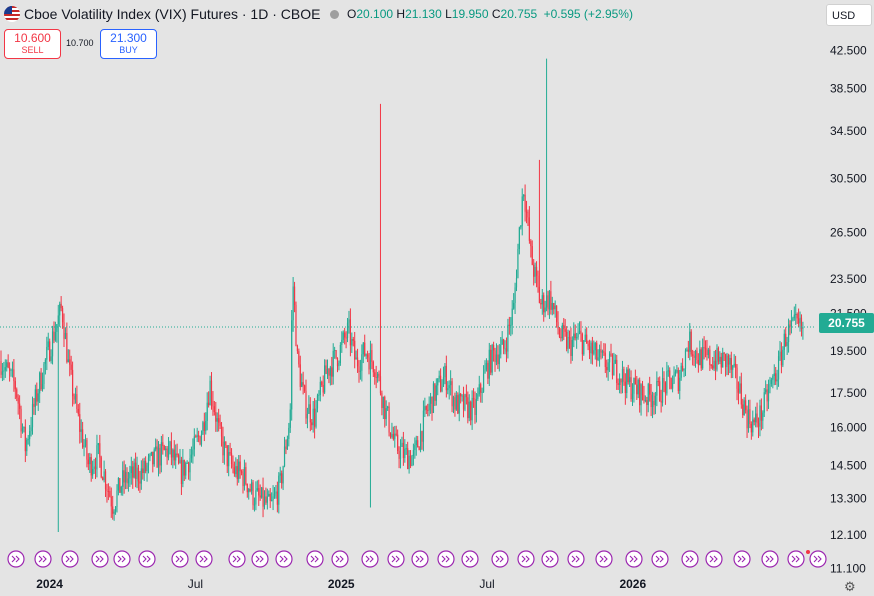  What do you see at coordinates (850, 586) in the screenshot?
I see `settings-gear-icon: ⚙` at bounding box center [850, 586].